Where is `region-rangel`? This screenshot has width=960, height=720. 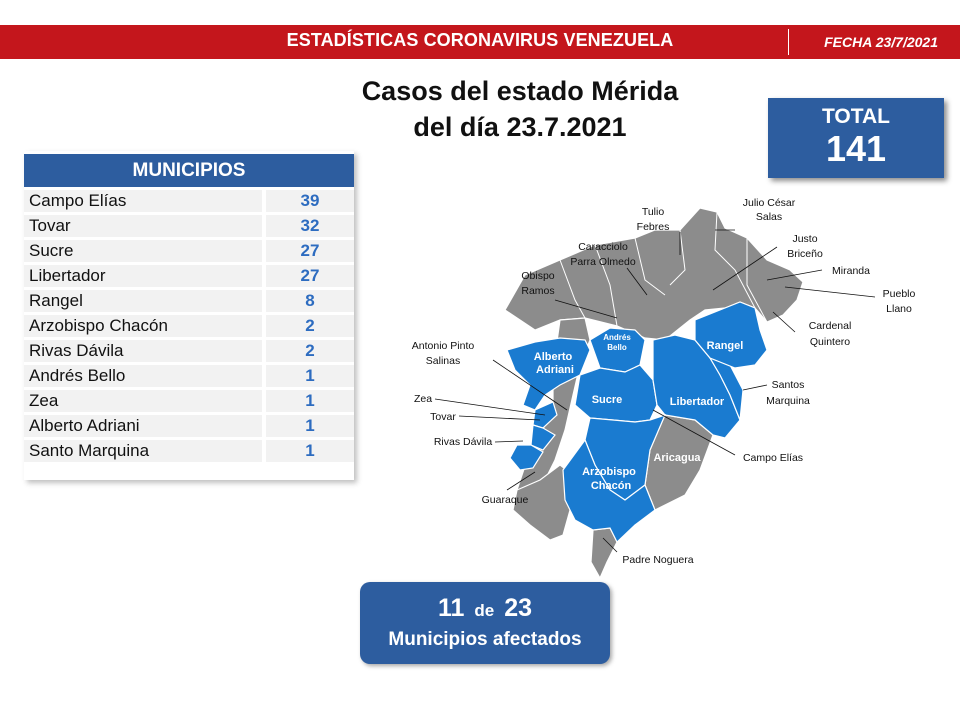 region-rangel is located at coordinates (731, 335).